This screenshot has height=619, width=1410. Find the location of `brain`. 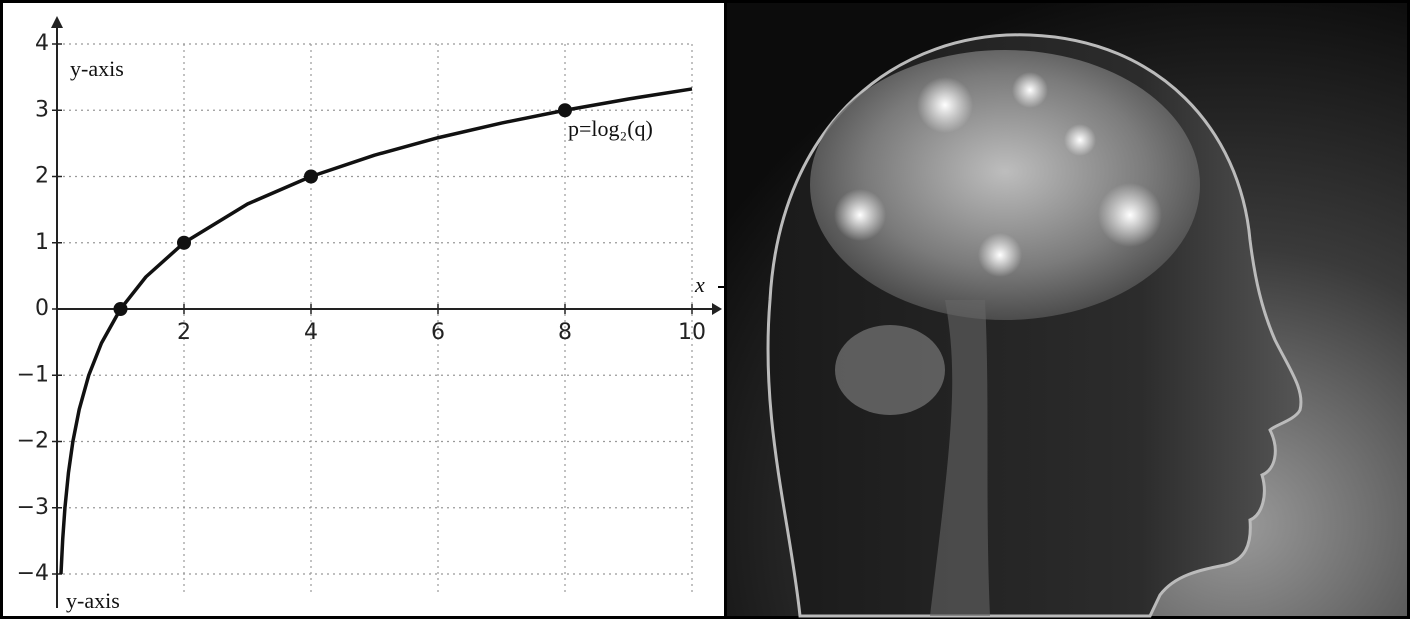

brain is located at coordinates (1005, 185).